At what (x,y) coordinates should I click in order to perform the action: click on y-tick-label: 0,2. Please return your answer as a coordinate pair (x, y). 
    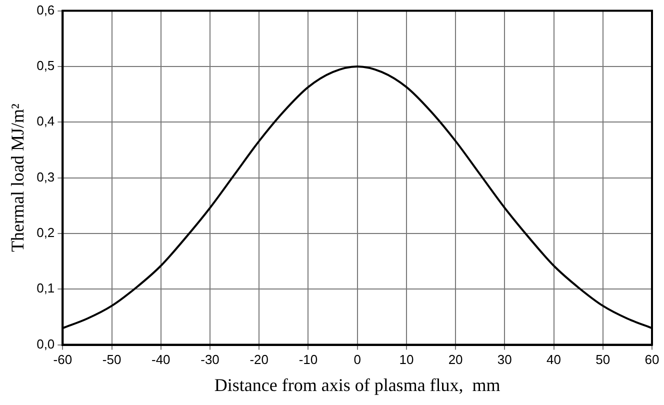
    Looking at the image, I should click on (45, 232).